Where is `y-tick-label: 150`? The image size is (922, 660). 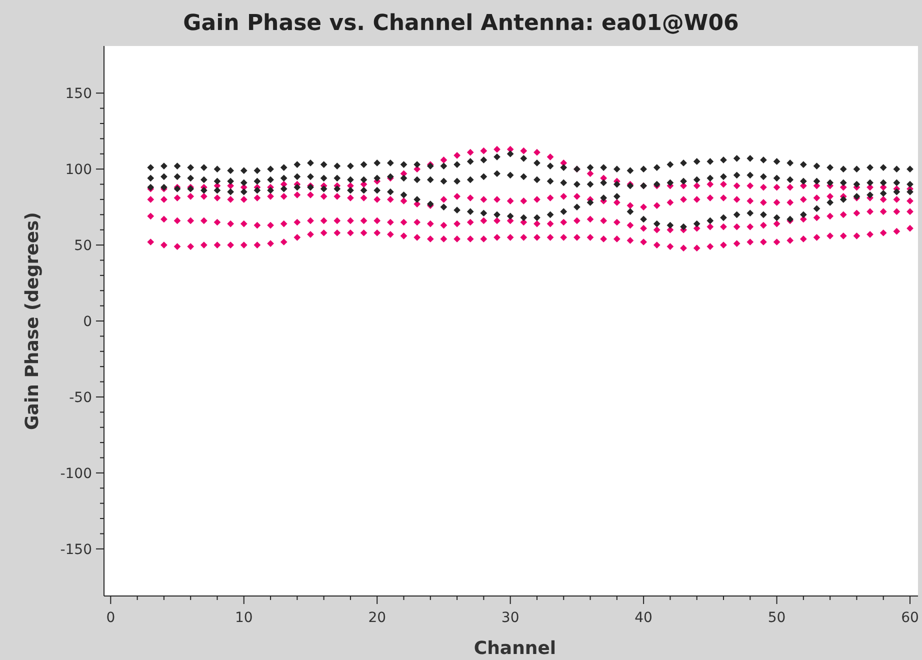
y-tick-label: 150 is located at coordinates (78, 94).